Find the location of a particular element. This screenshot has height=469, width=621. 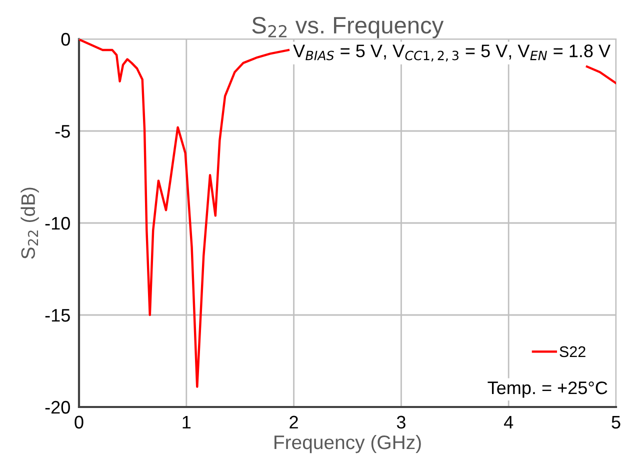

y-tick-label: -5 is located at coordinates (62, 131).